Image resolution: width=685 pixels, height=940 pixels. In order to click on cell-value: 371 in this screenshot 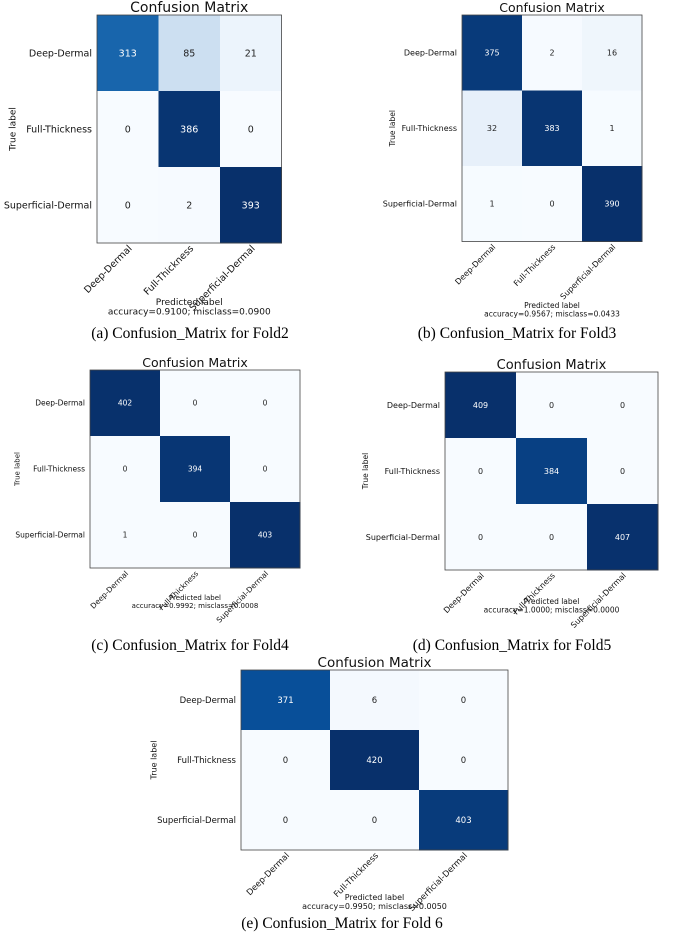, I will do `click(285, 701)`.